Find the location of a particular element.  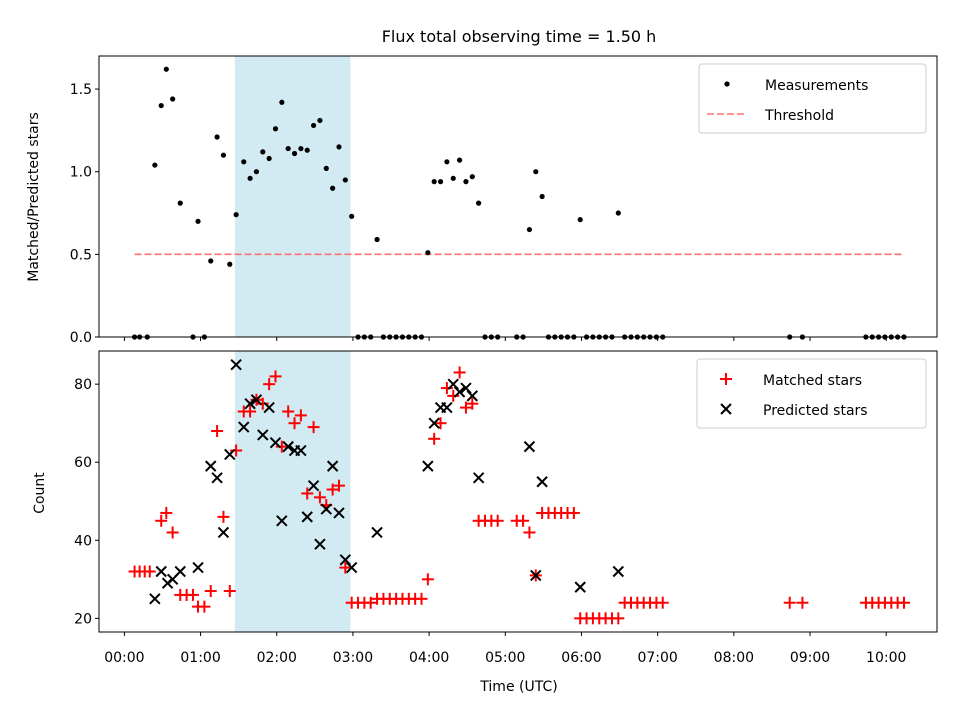

y-tick-label: 0.5 is located at coordinates (81, 255).